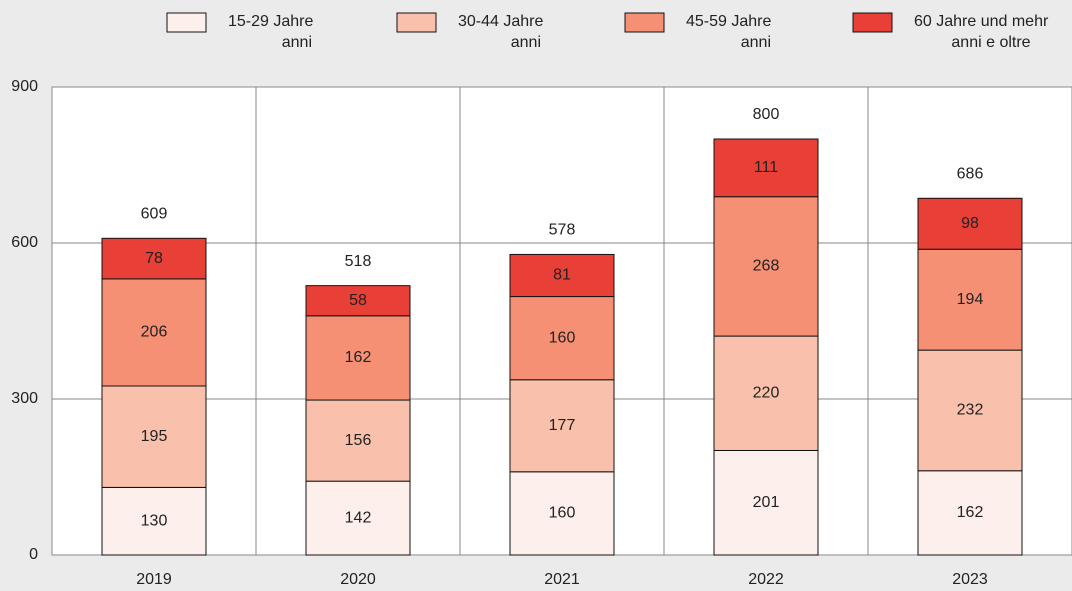  Describe the element at coordinates (24, 398) in the screenshot. I see `y-tick-label: 300` at that location.